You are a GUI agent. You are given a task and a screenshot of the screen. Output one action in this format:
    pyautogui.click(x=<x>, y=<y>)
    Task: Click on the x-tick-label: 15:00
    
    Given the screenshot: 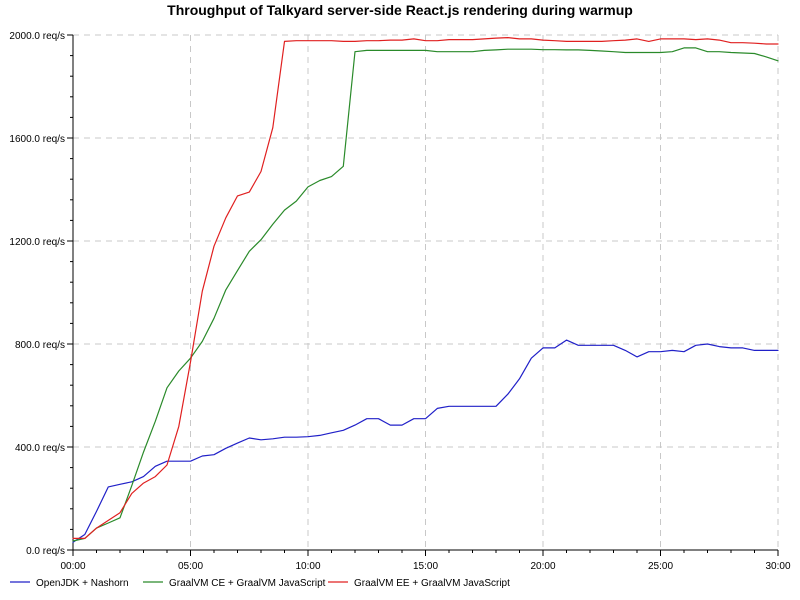 What is the action you would take?
    pyautogui.click(x=425, y=566)
    